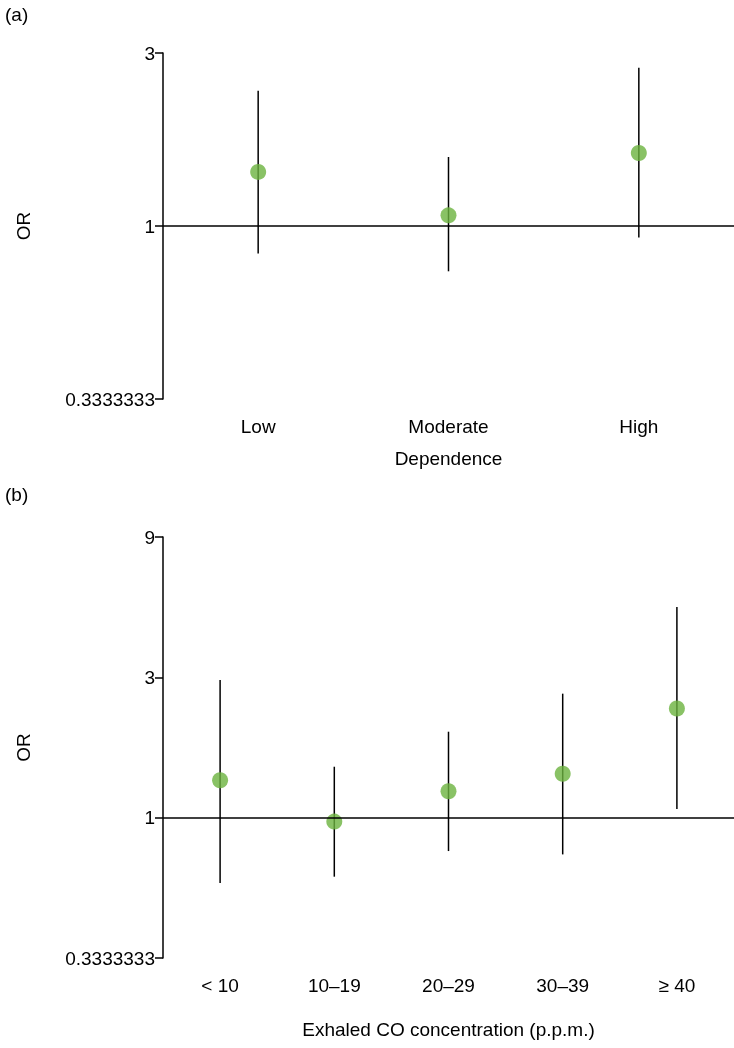  What do you see at coordinates (17, 14) in the screenshot?
I see `chart-title: (a)` at bounding box center [17, 14].